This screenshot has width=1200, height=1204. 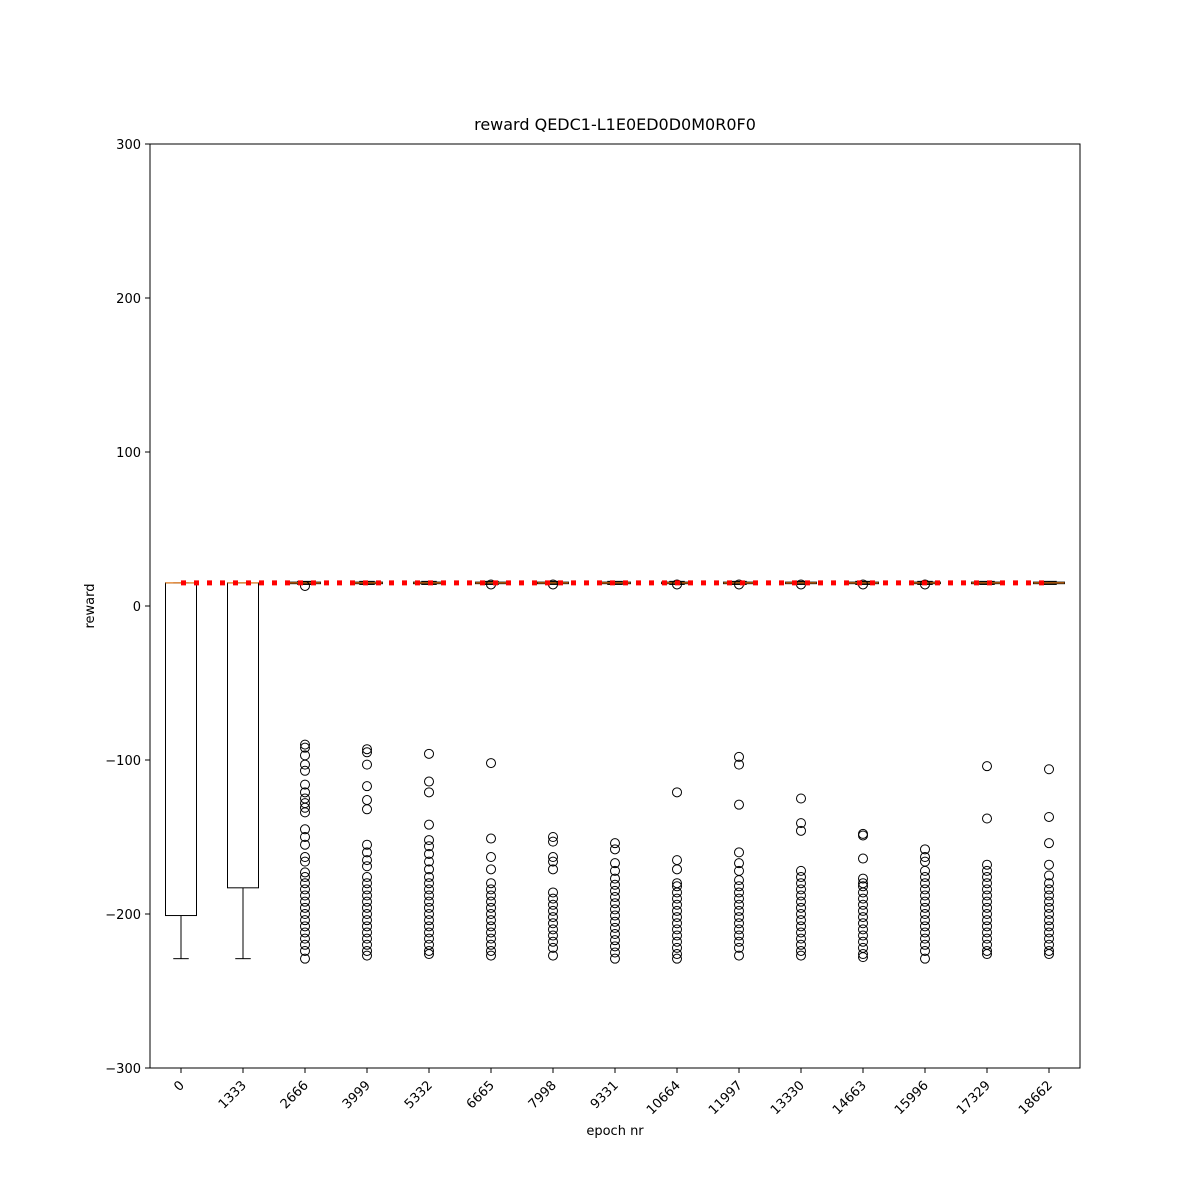 I want to click on y-tick-label: −100, so click(x=123, y=761).